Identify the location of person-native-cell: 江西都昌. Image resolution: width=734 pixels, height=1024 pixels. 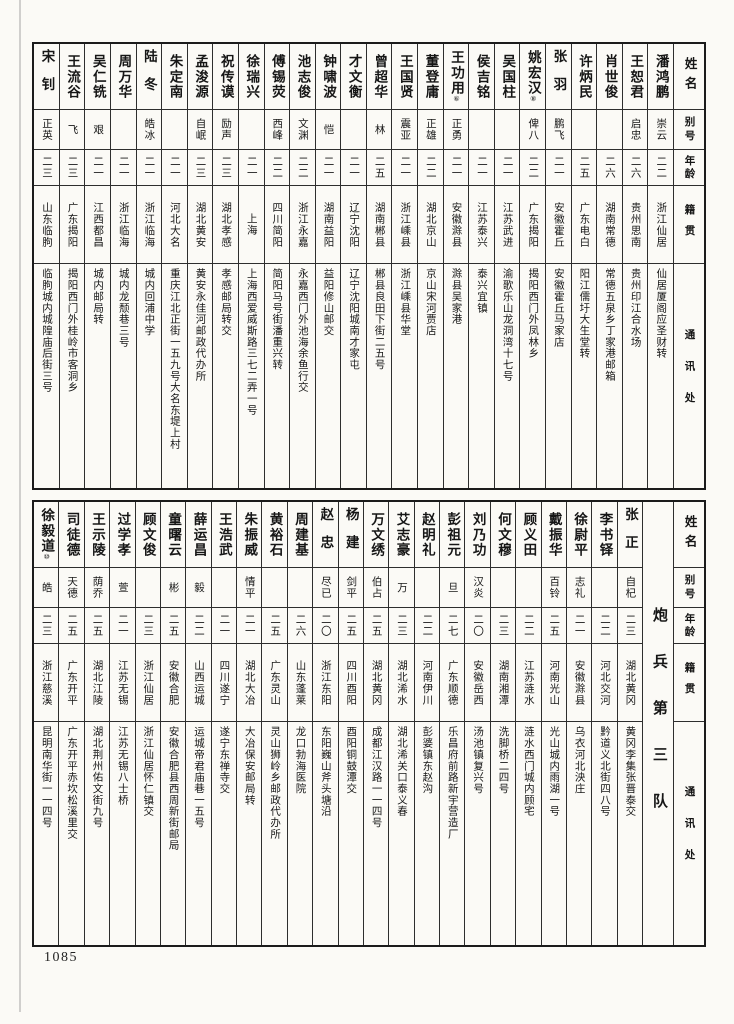
(97, 225).